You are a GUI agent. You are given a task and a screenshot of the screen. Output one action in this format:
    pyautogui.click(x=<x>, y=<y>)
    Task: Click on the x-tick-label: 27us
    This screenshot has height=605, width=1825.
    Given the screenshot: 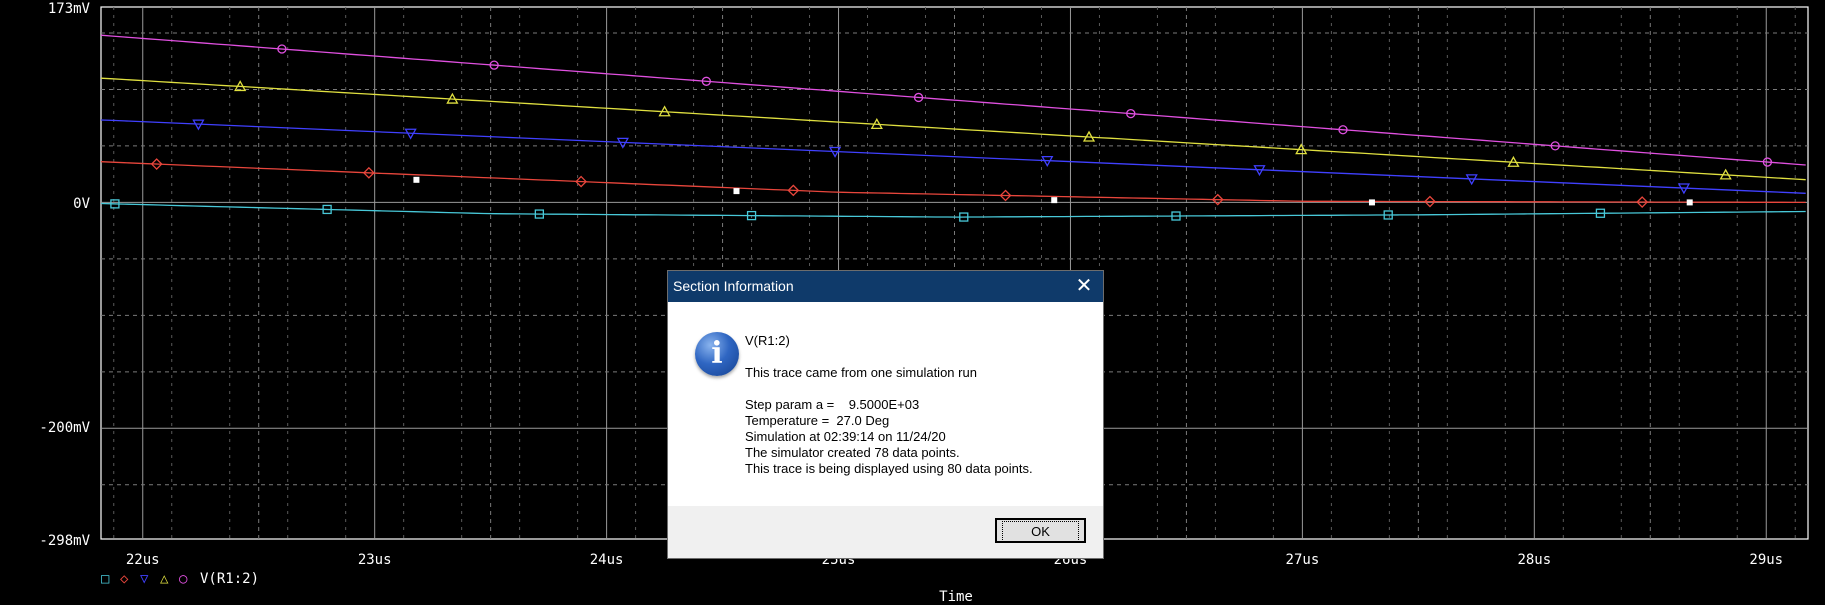 What is the action you would take?
    pyautogui.click(x=1303, y=560)
    